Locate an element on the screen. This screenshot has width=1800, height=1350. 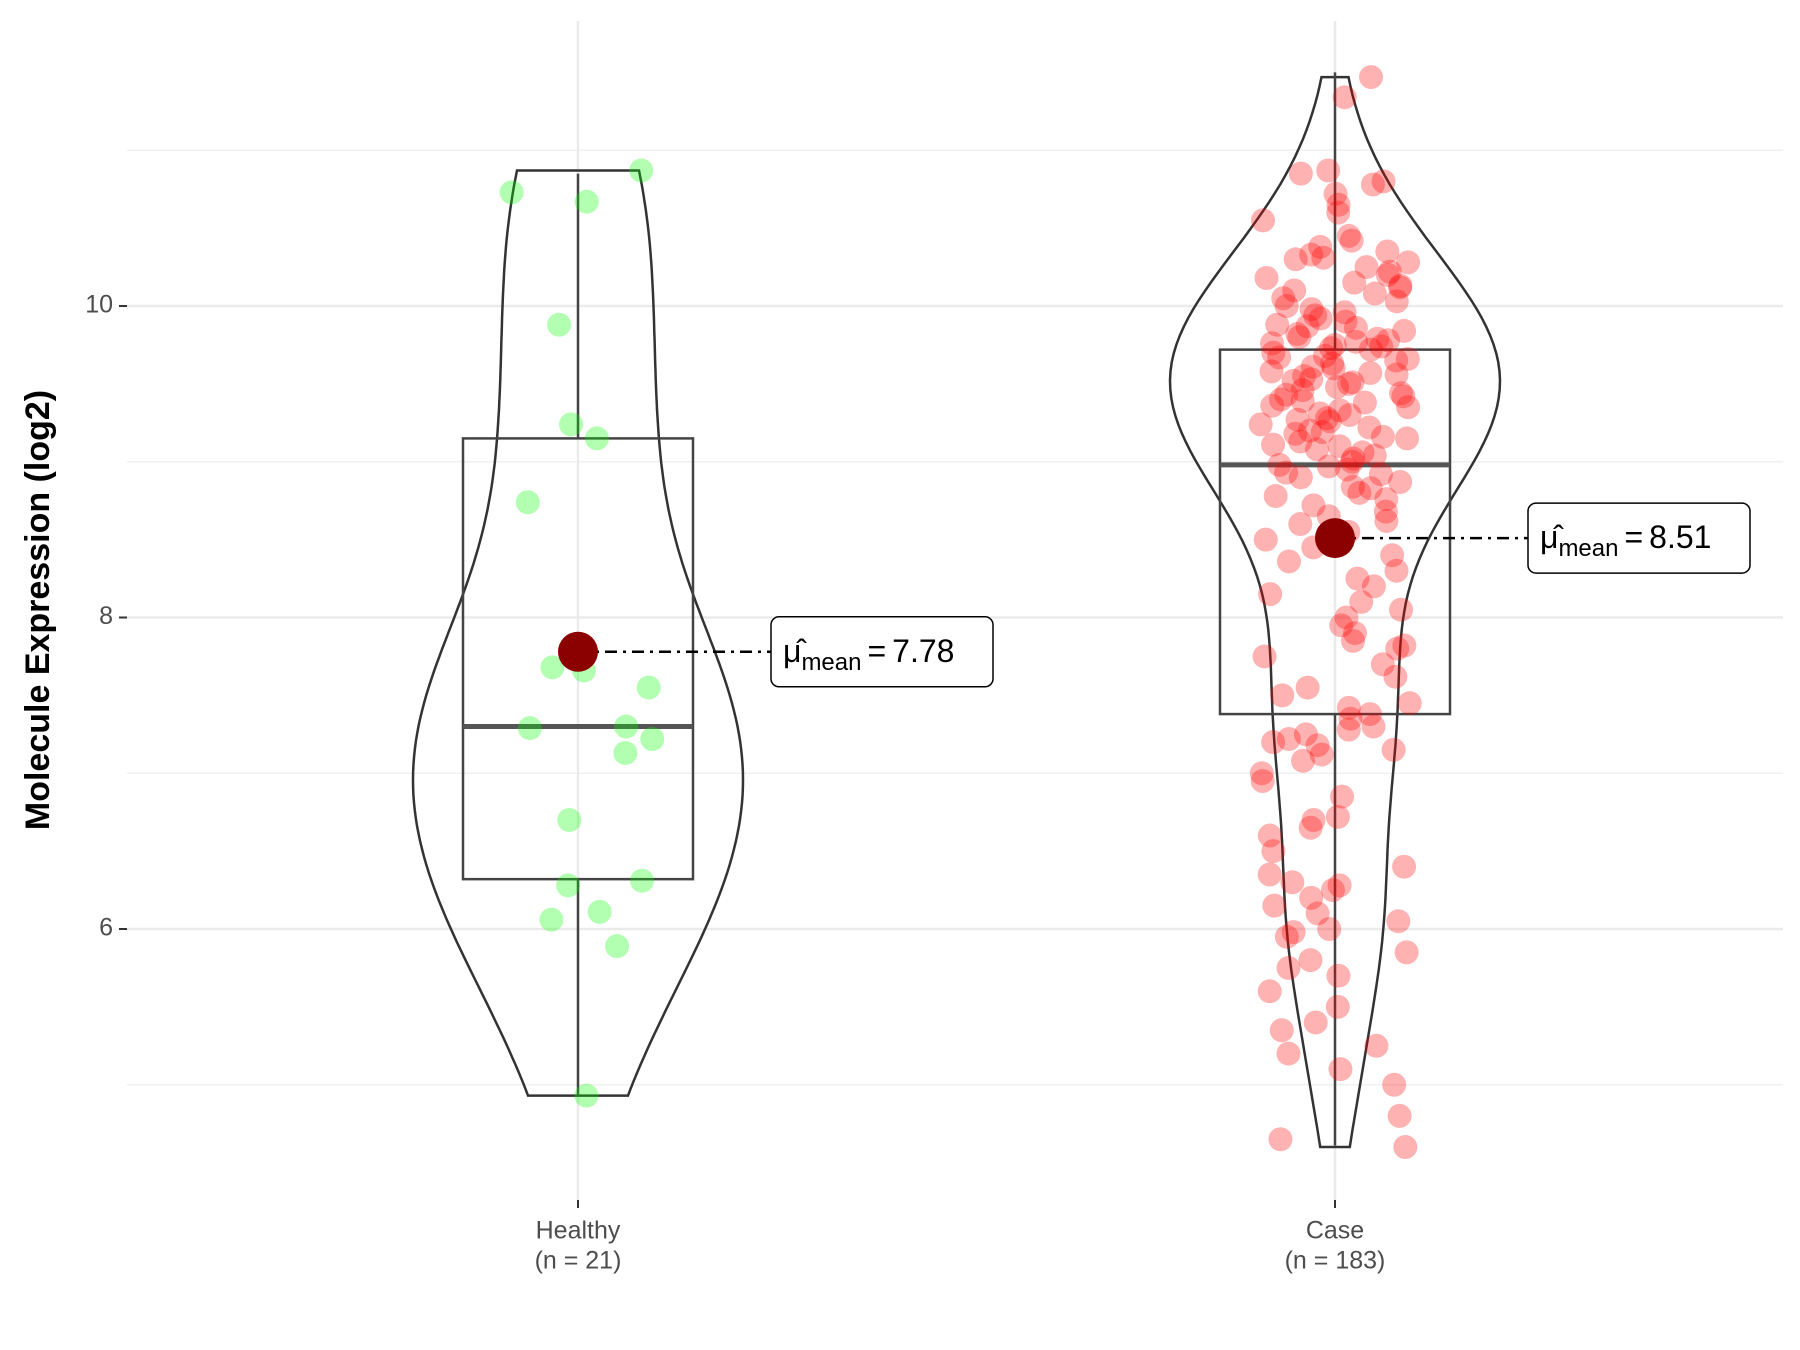
x-tick-label: Healthy is located at coordinates (578, 1231).